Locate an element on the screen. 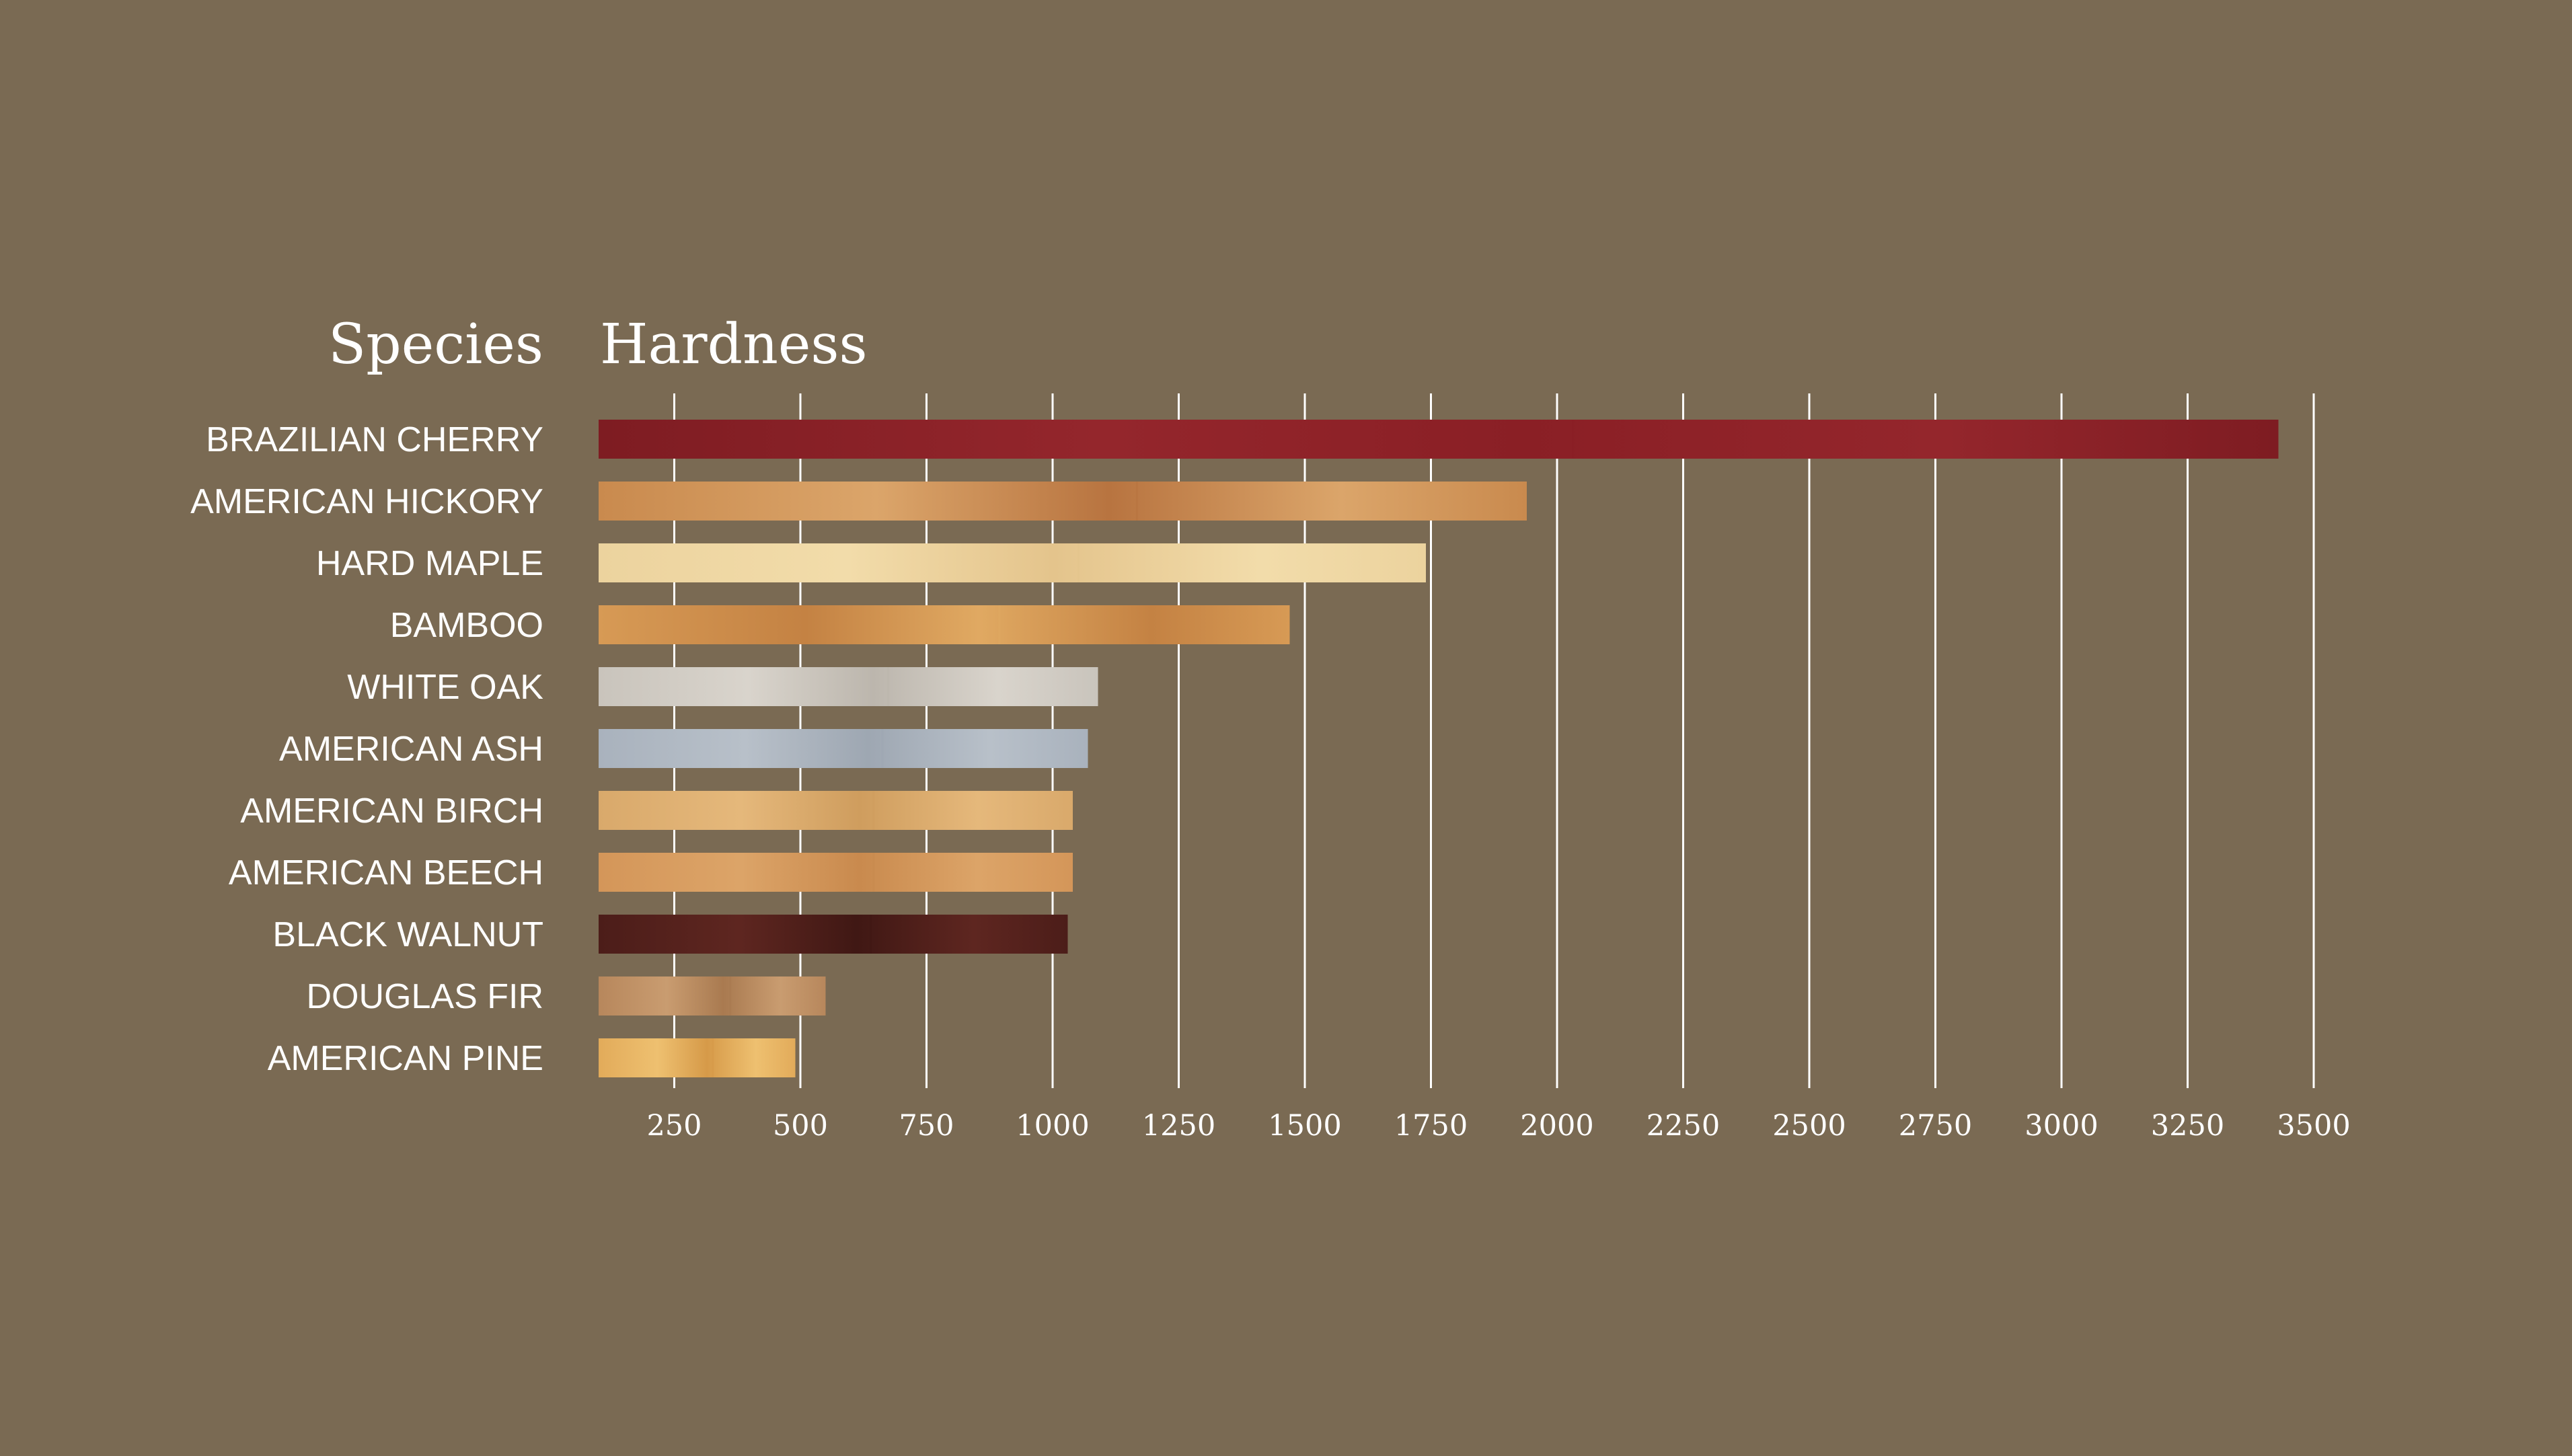 Image resolution: width=2572 pixels, height=1456 pixels. bar-bamboo is located at coordinates (945, 624).